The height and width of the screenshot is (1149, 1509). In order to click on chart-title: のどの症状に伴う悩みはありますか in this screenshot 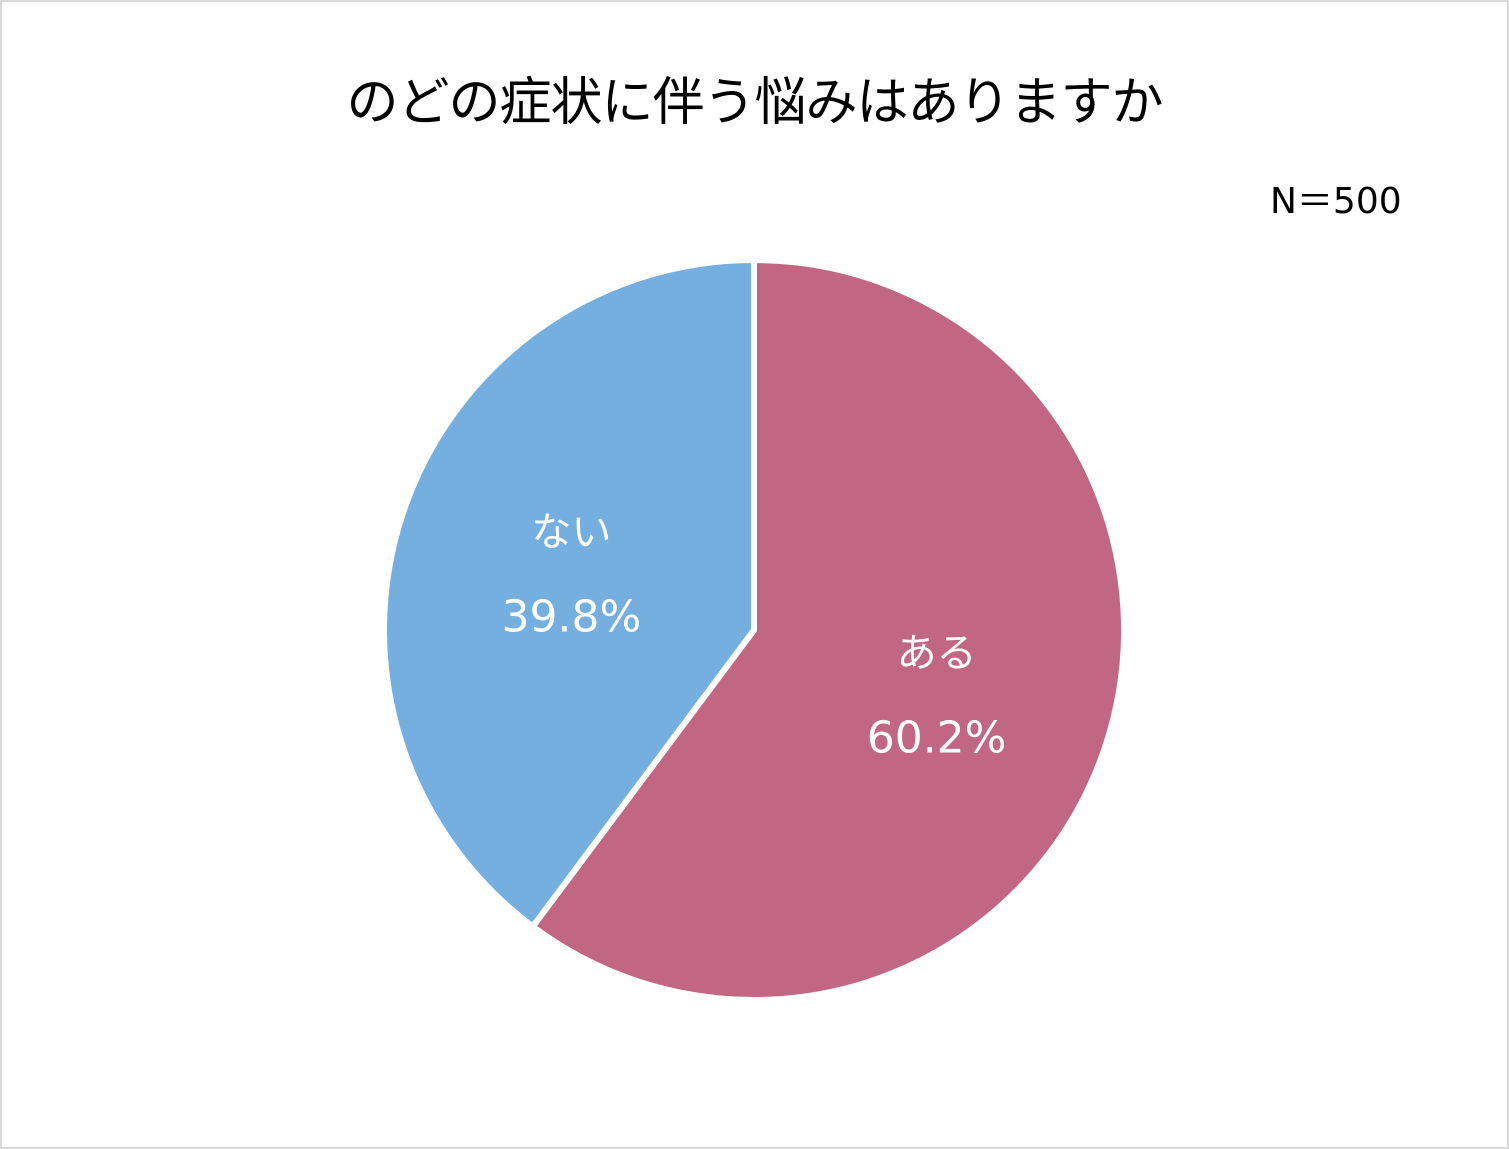, I will do `click(754, 103)`.